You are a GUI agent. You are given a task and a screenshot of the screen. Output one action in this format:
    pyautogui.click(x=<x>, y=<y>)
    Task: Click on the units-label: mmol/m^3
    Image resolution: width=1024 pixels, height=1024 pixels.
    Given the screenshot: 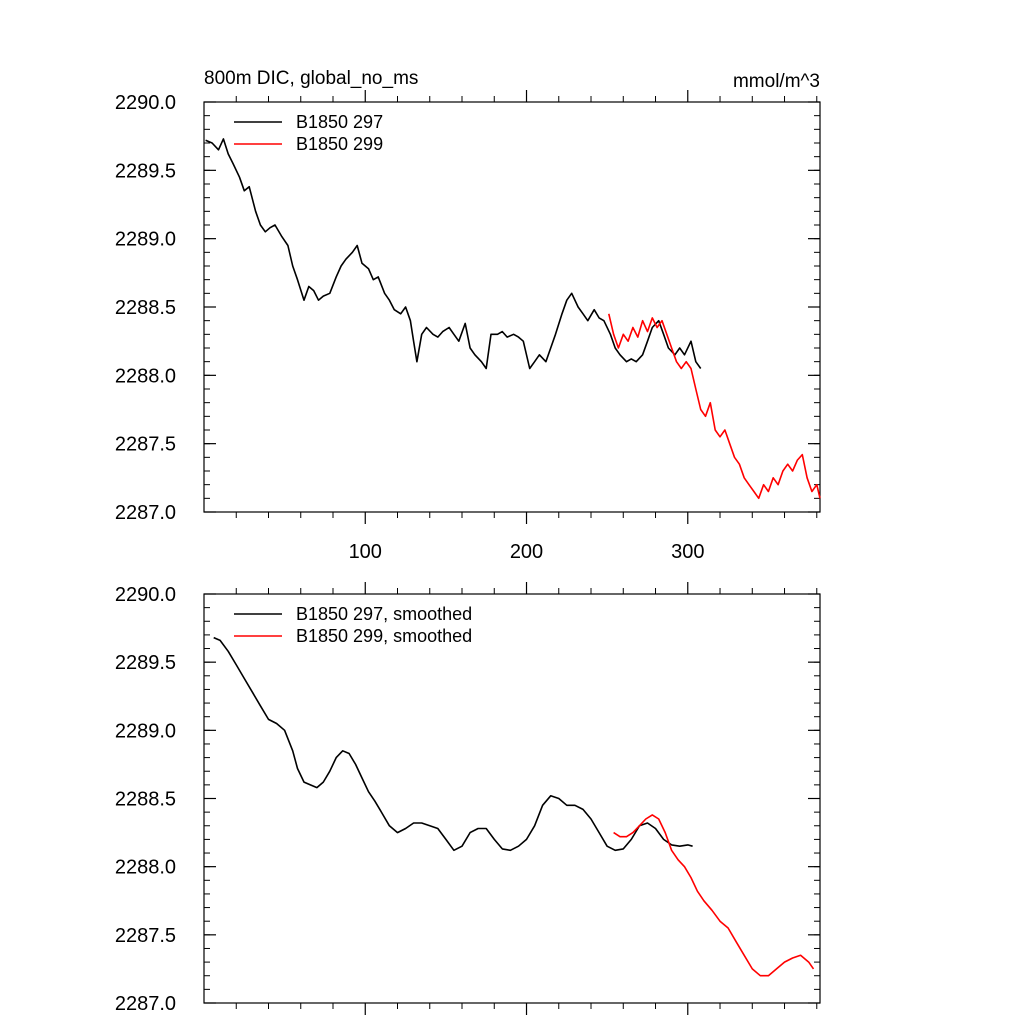 What is the action you would take?
    pyautogui.click(x=776, y=81)
    